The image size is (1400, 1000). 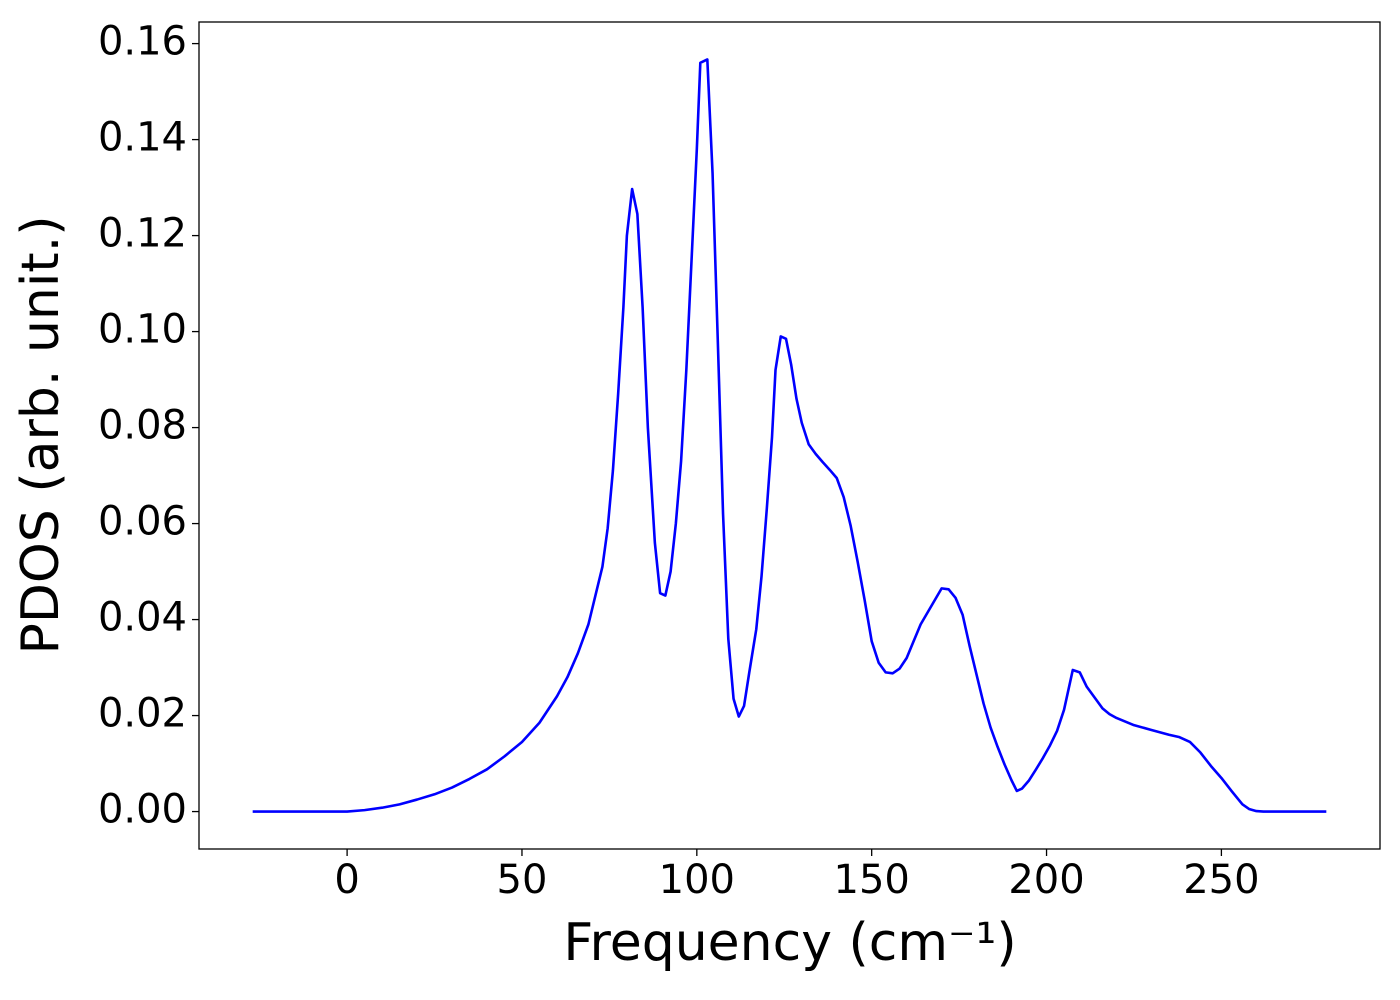 What do you see at coordinates (697, 880) in the screenshot?
I see `x-tick-label: 100` at bounding box center [697, 880].